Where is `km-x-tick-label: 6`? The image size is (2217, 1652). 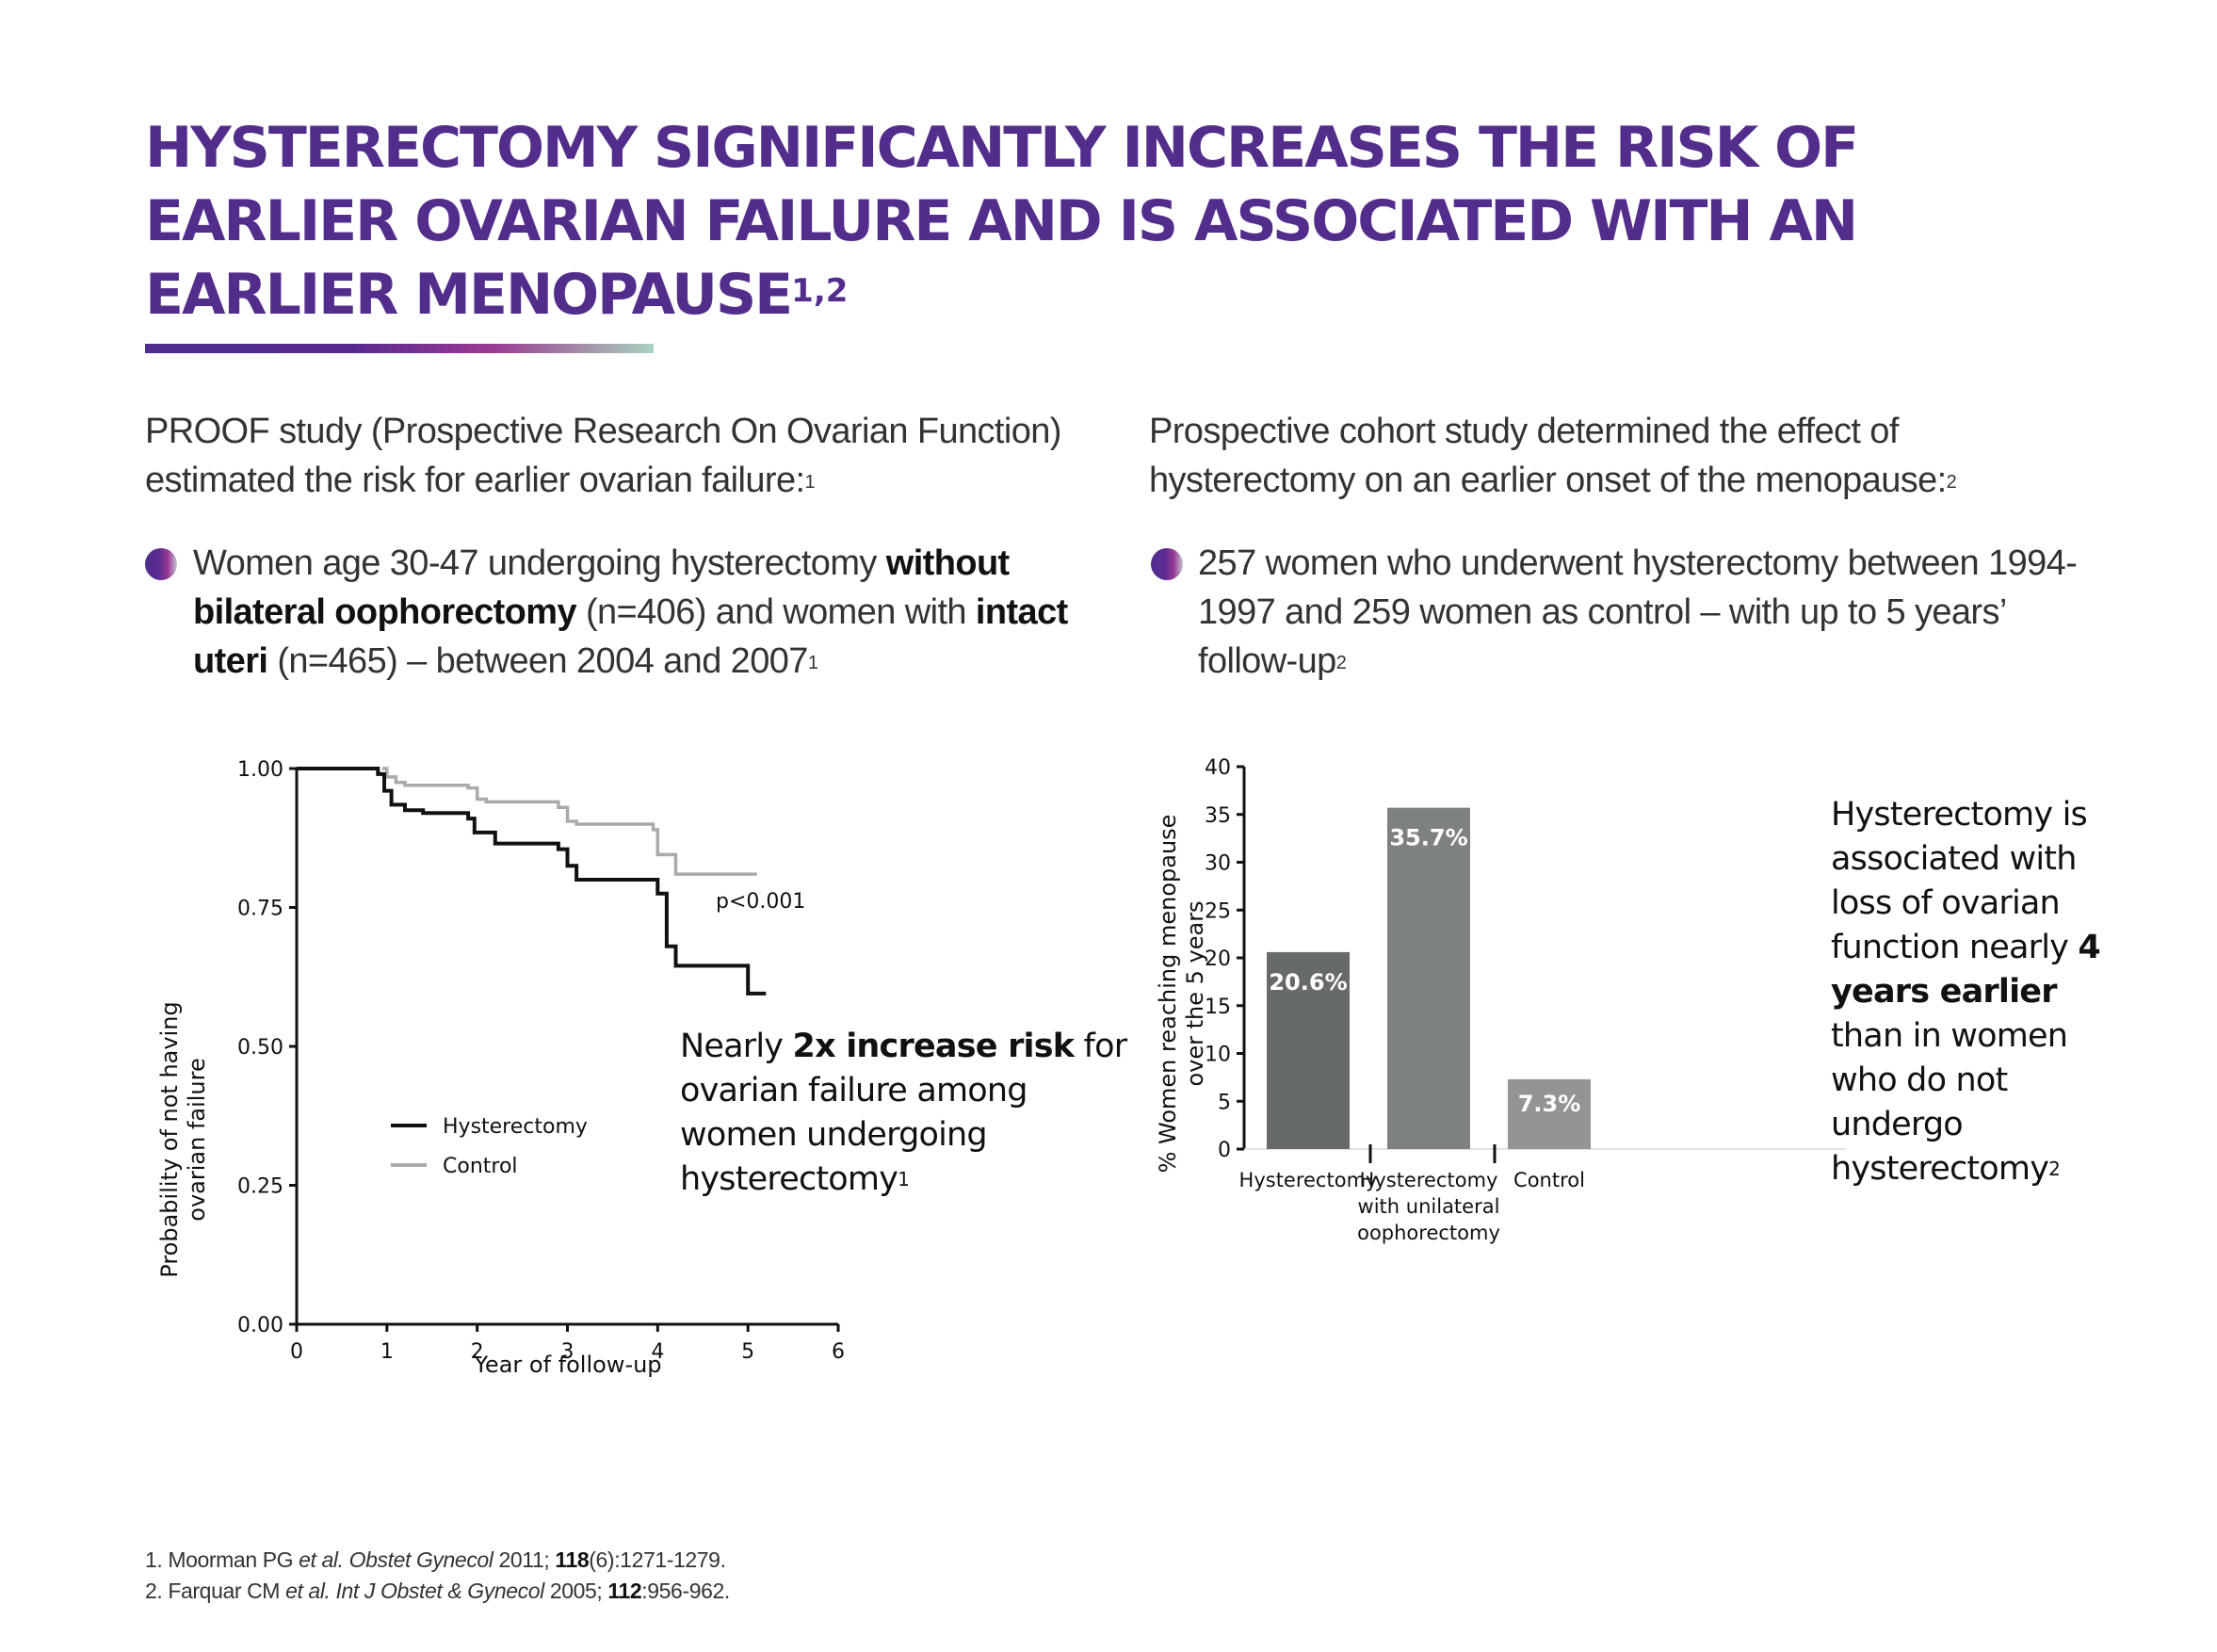 km-x-tick-label: 6 is located at coordinates (838, 1352).